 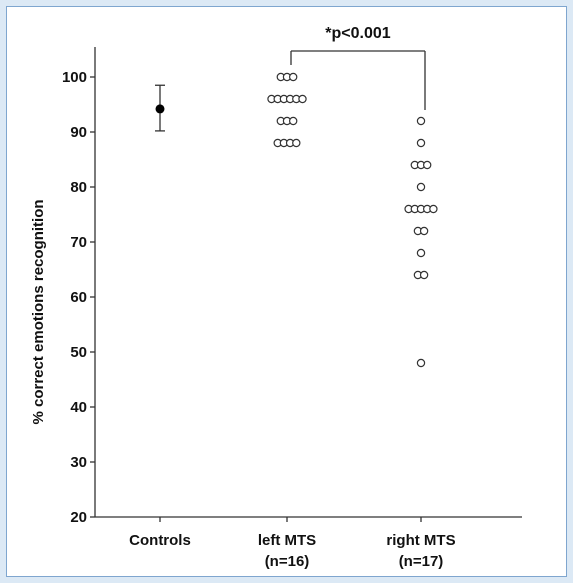 What do you see at coordinates (357, 33) in the screenshot?
I see `significance-label: *p<0.001` at bounding box center [357, 33].